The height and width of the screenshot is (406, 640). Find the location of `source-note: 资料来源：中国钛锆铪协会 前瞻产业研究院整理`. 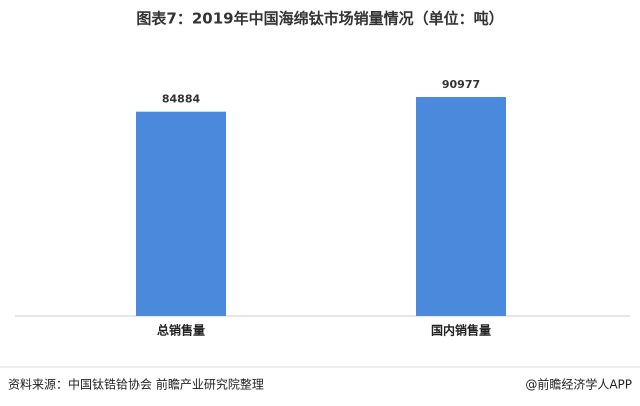

source-note: 资料来源：中国钛锆铪协会 前瞻产业研究院整理 is located at coordinates (136, 384).